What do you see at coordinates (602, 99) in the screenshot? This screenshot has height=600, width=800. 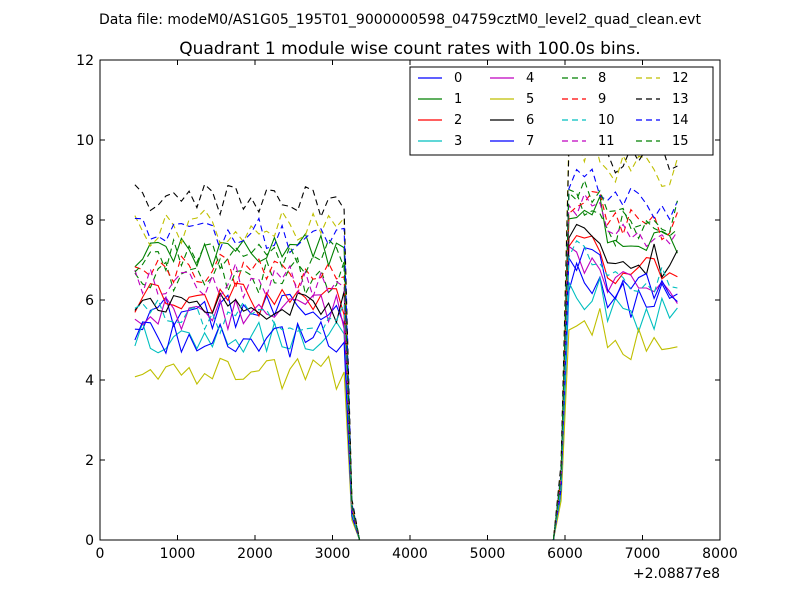 I see `legend-label-9: 9` at bounding box center [602, 99].